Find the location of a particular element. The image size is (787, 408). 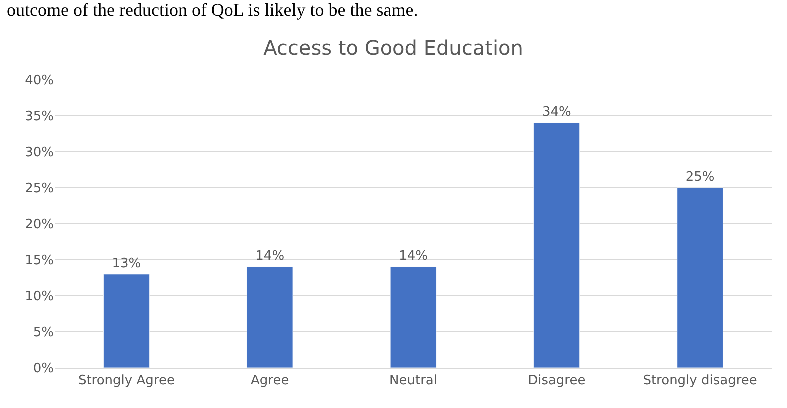

y-tick-label: 25% is located at coordinates (39, 189).